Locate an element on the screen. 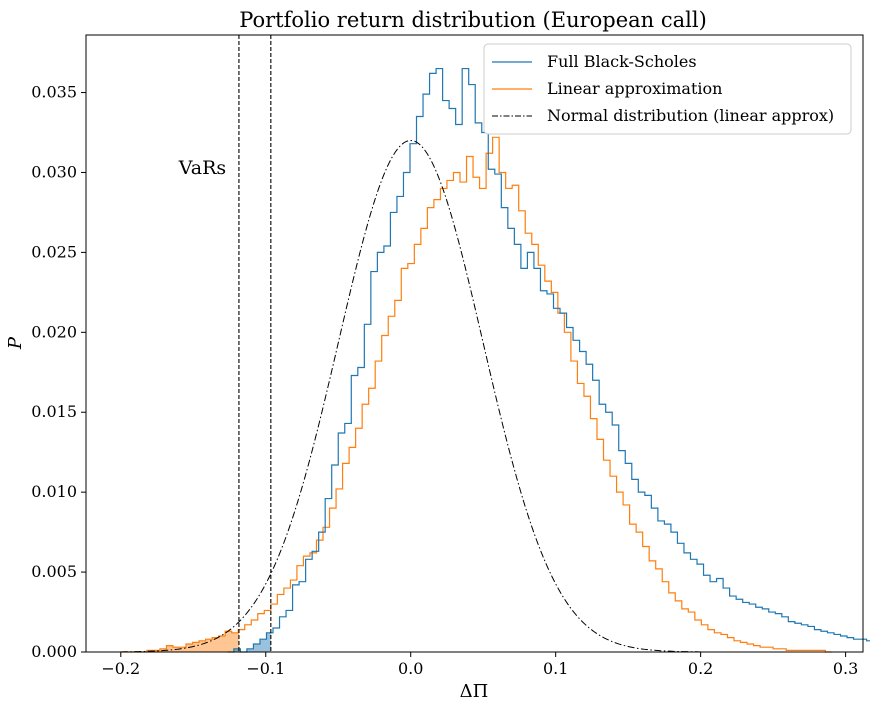 The image size is (870, 715). x-tick-label: 0.1 is located at coordinates (555, 668).